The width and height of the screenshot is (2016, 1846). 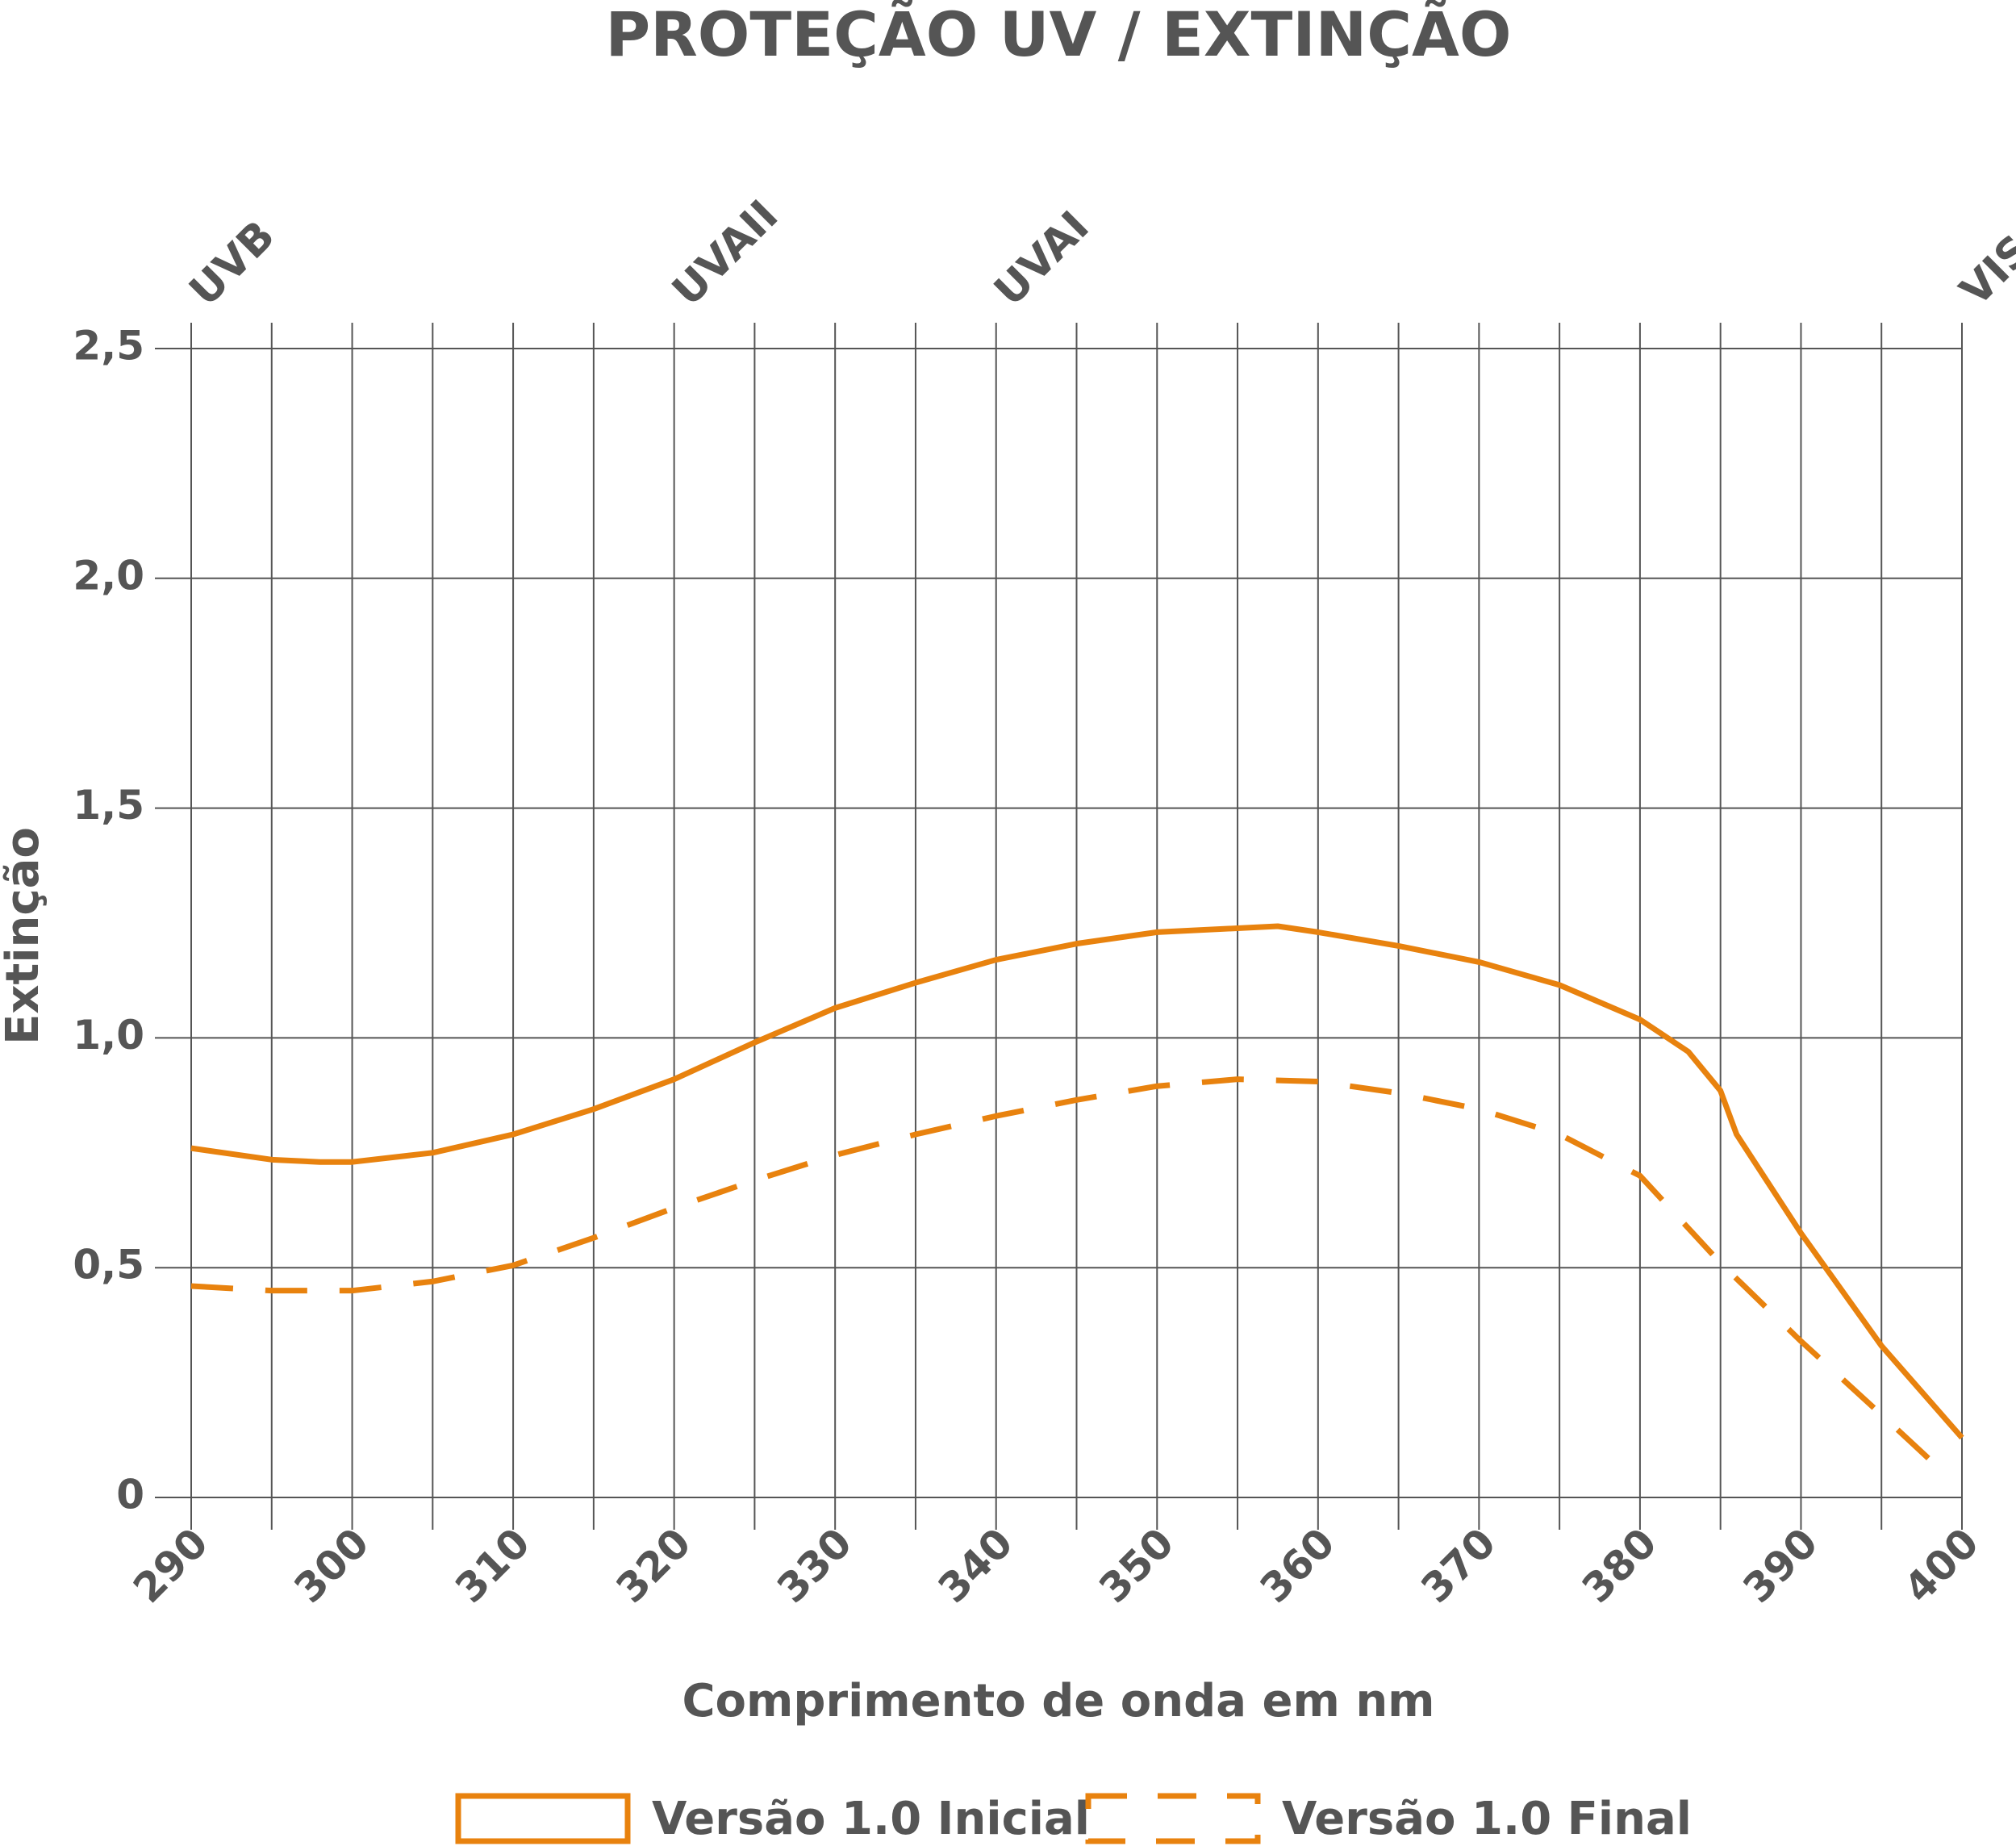 I want to click on band-label: UVAI, so click(x=1041, y=259).